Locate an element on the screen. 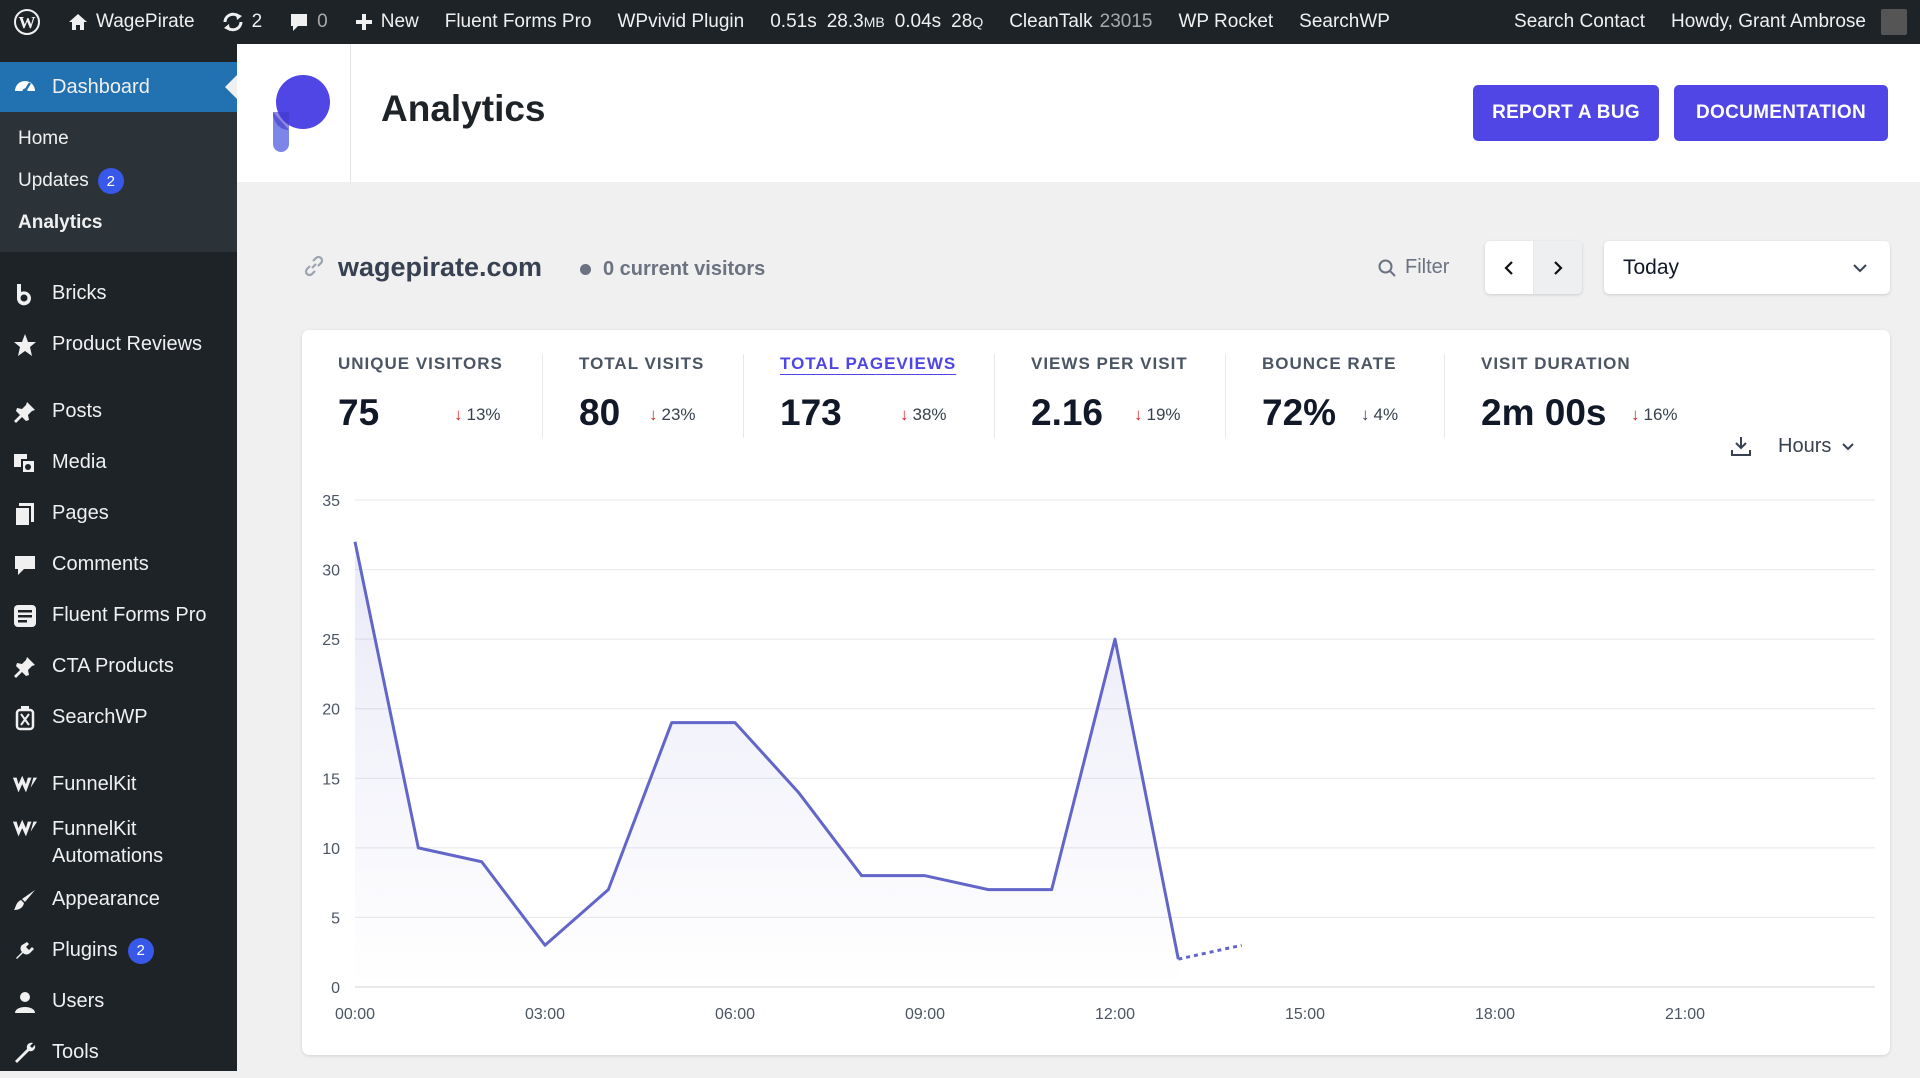 This screenshot has height=1078, width=1920. query-monitor-menu: 0.51s 28.3MB 0.04s 28Q is located at coordinates (876, 22).